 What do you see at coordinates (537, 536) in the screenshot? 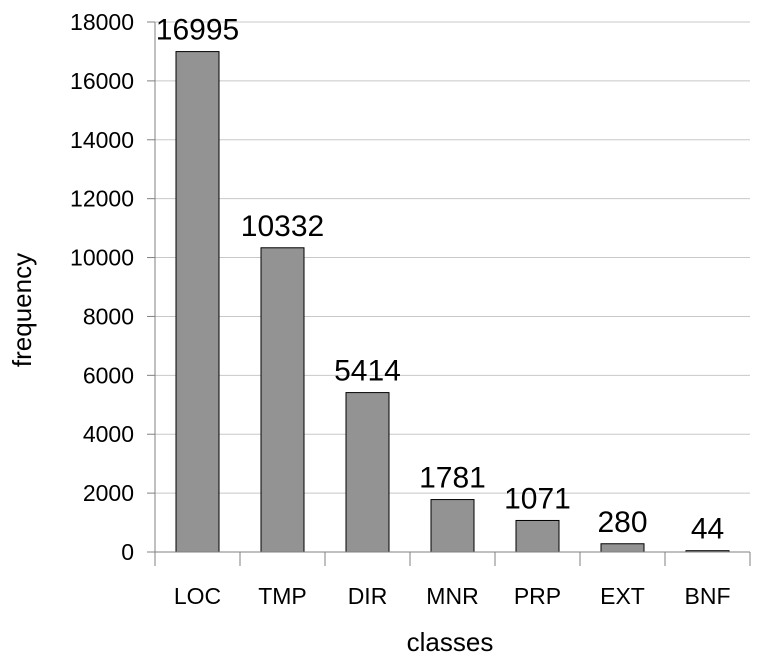
I see `bar-prp` at bounding box center [537, 536].